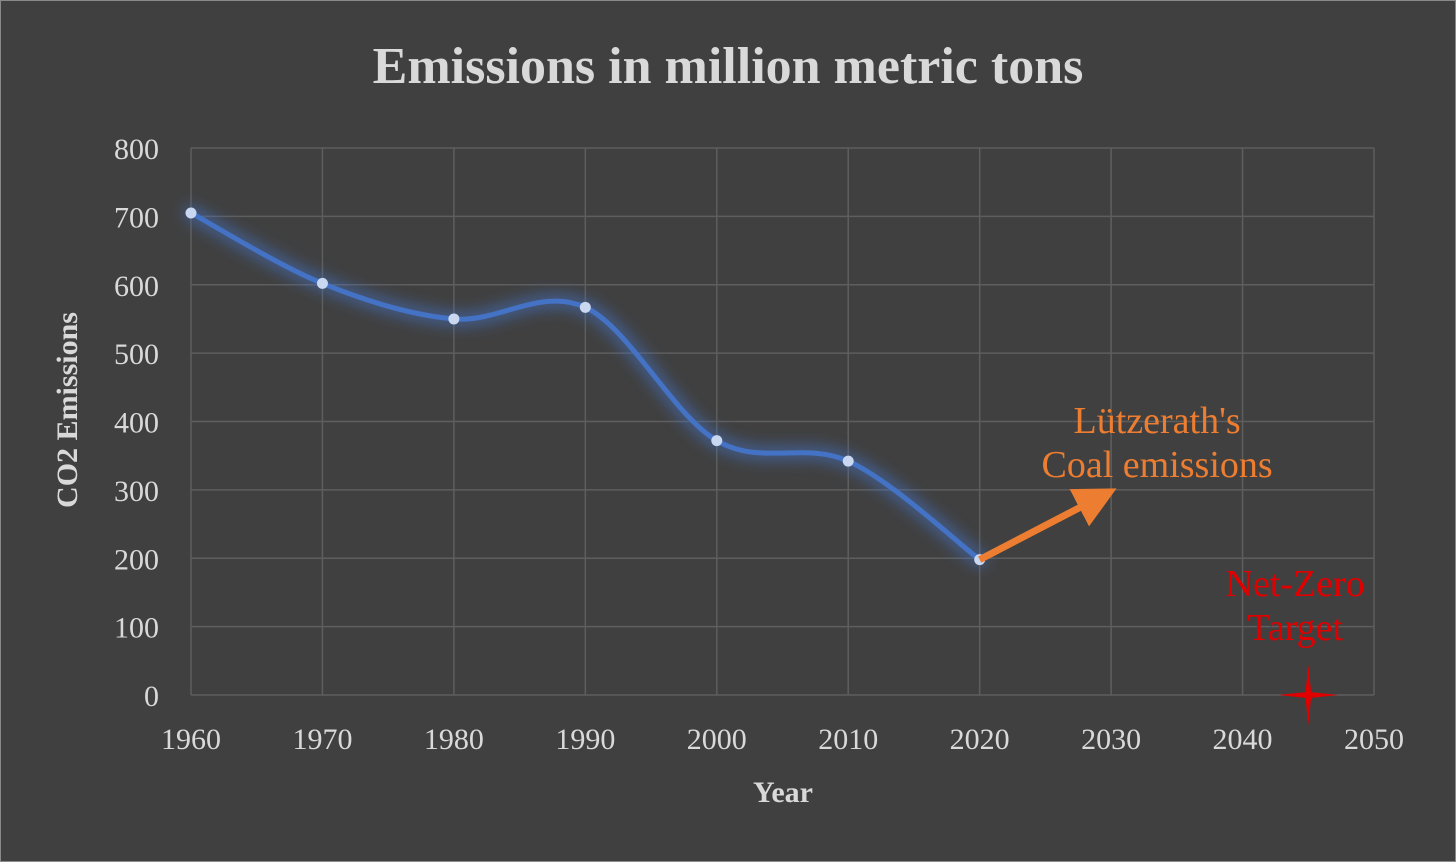 The width and height of the screenshot is (1456, 862). Describe the element at coordinates (728, 66) in the screenshot. I see `chart-title: Emissions in million metric tons` at that location.